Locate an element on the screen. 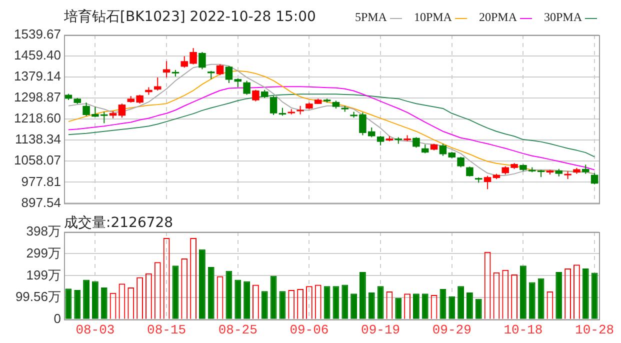 The width and height of the screenshot is (621, 343). x-tick-label: 09-29 is located at coordinates (452, 330).